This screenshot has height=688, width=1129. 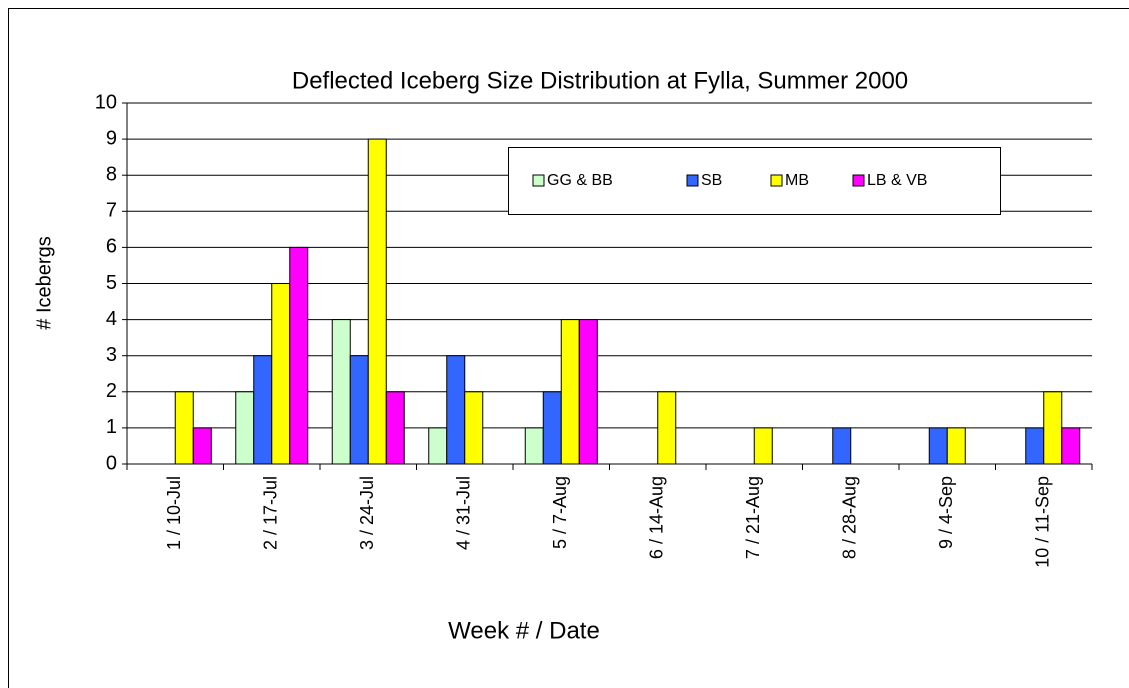 I want to click on y-tick-label: 2, so click(x=111, y=391).